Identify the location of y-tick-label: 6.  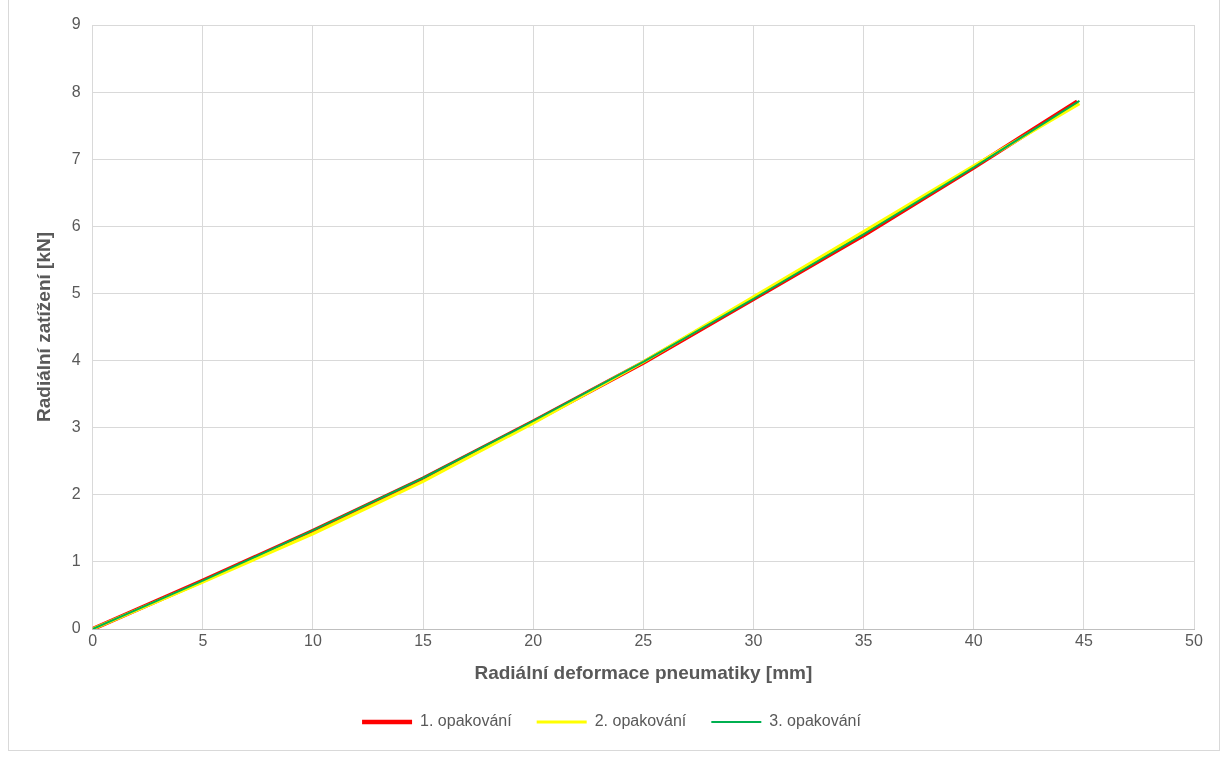
(76, 225).